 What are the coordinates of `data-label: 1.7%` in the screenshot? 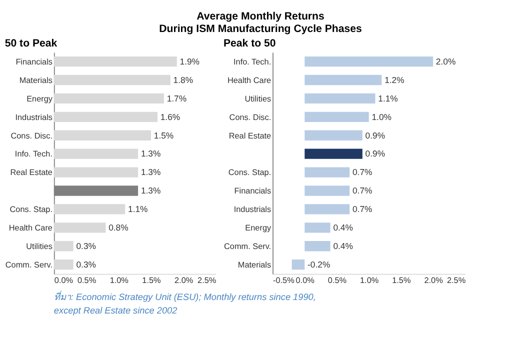 It's located at (176, 98).